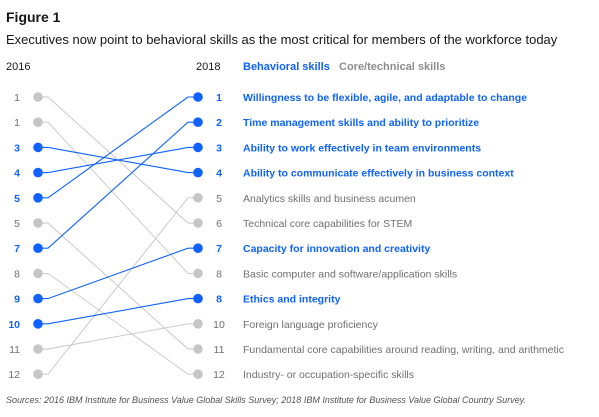 This screenshot has width=599, height=417. What do you see at coordinates (17, 148) in the screenshot?
I see `rank-2016-label: 3` at bounding box center [17, 148].